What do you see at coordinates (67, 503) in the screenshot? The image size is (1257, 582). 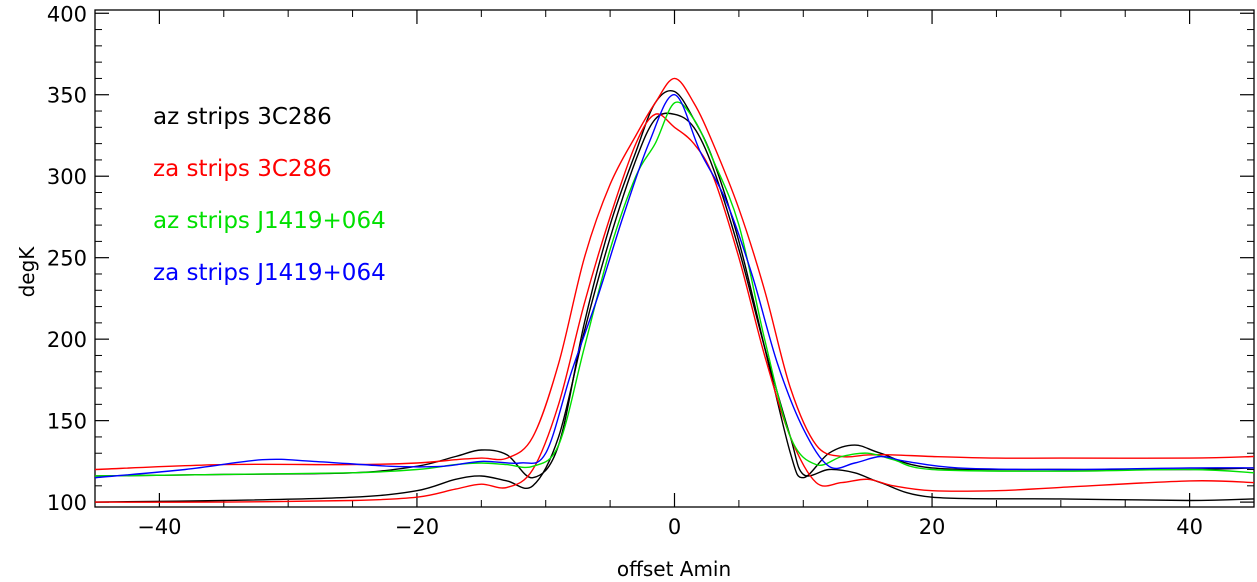 I see `y-tick-label: 100` at bounding box center [67, 503].